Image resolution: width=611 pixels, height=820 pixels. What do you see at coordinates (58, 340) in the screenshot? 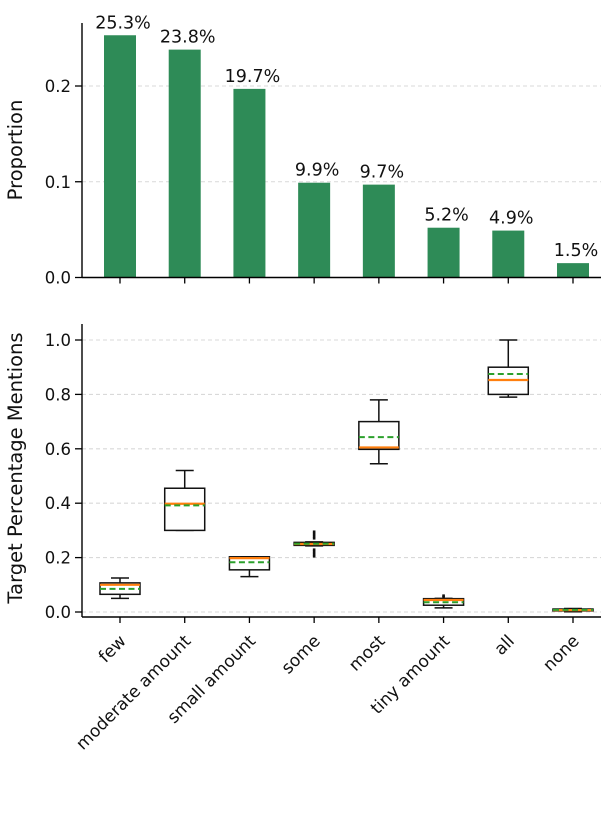
I see `y-tick-label: 1.0` at bounding box center [58, 340].